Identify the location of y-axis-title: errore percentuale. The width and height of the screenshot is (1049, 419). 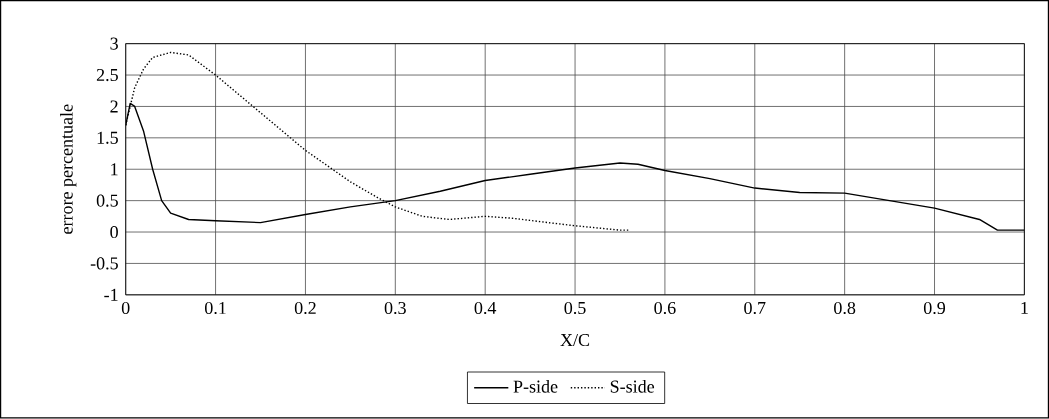
(68, 169).